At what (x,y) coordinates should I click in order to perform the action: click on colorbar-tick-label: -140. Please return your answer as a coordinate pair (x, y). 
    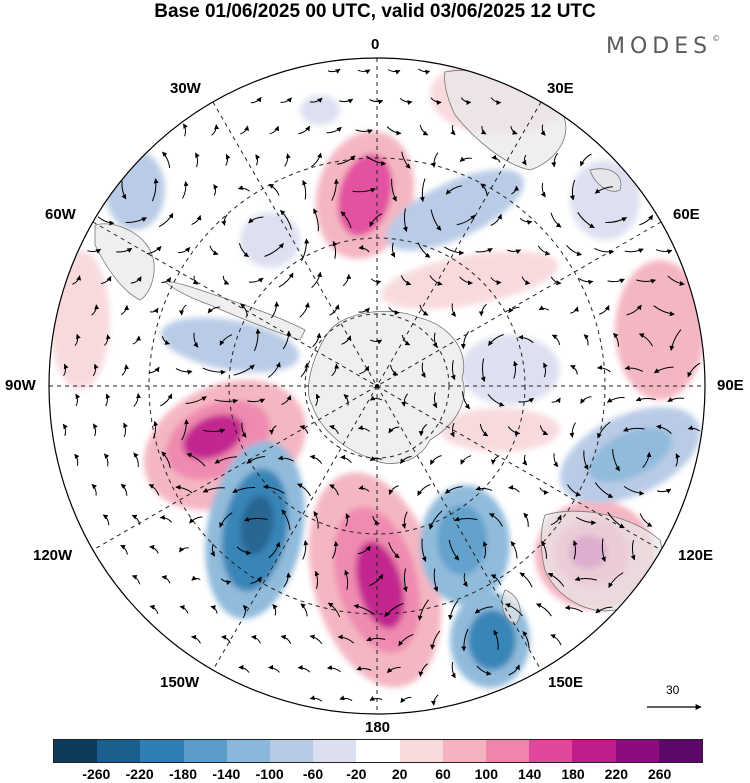
    Looking at the image, I should click on (226, 774).